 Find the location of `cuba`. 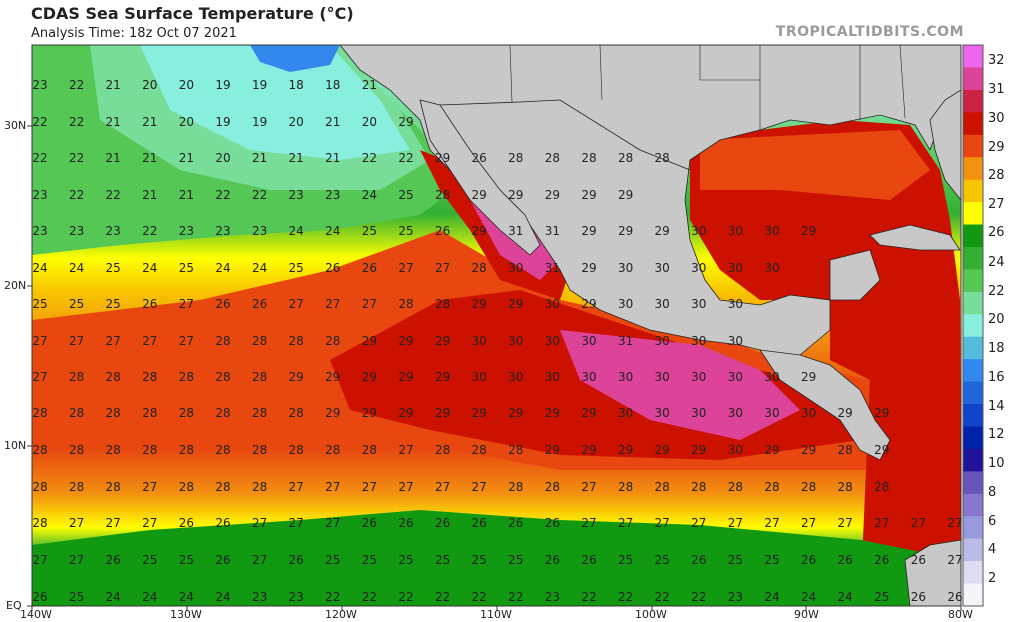

cuba is located at coordinates (915, 237).